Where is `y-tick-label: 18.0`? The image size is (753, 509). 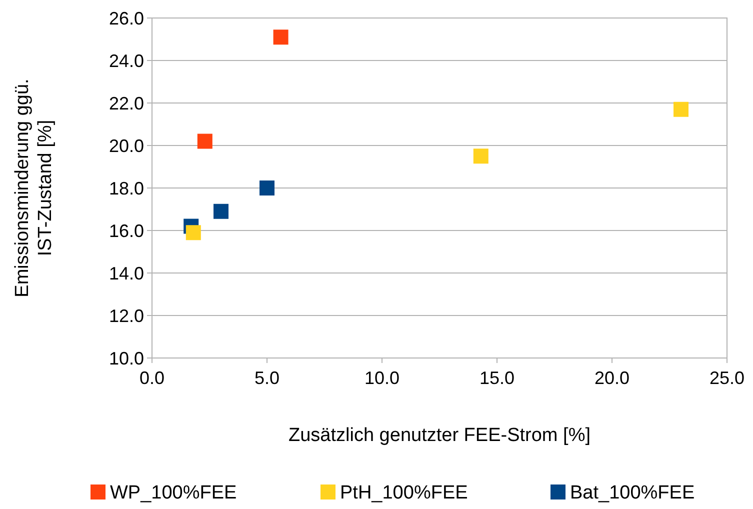 y-tick-label: 18.0 is located at coordinates (126, 188).